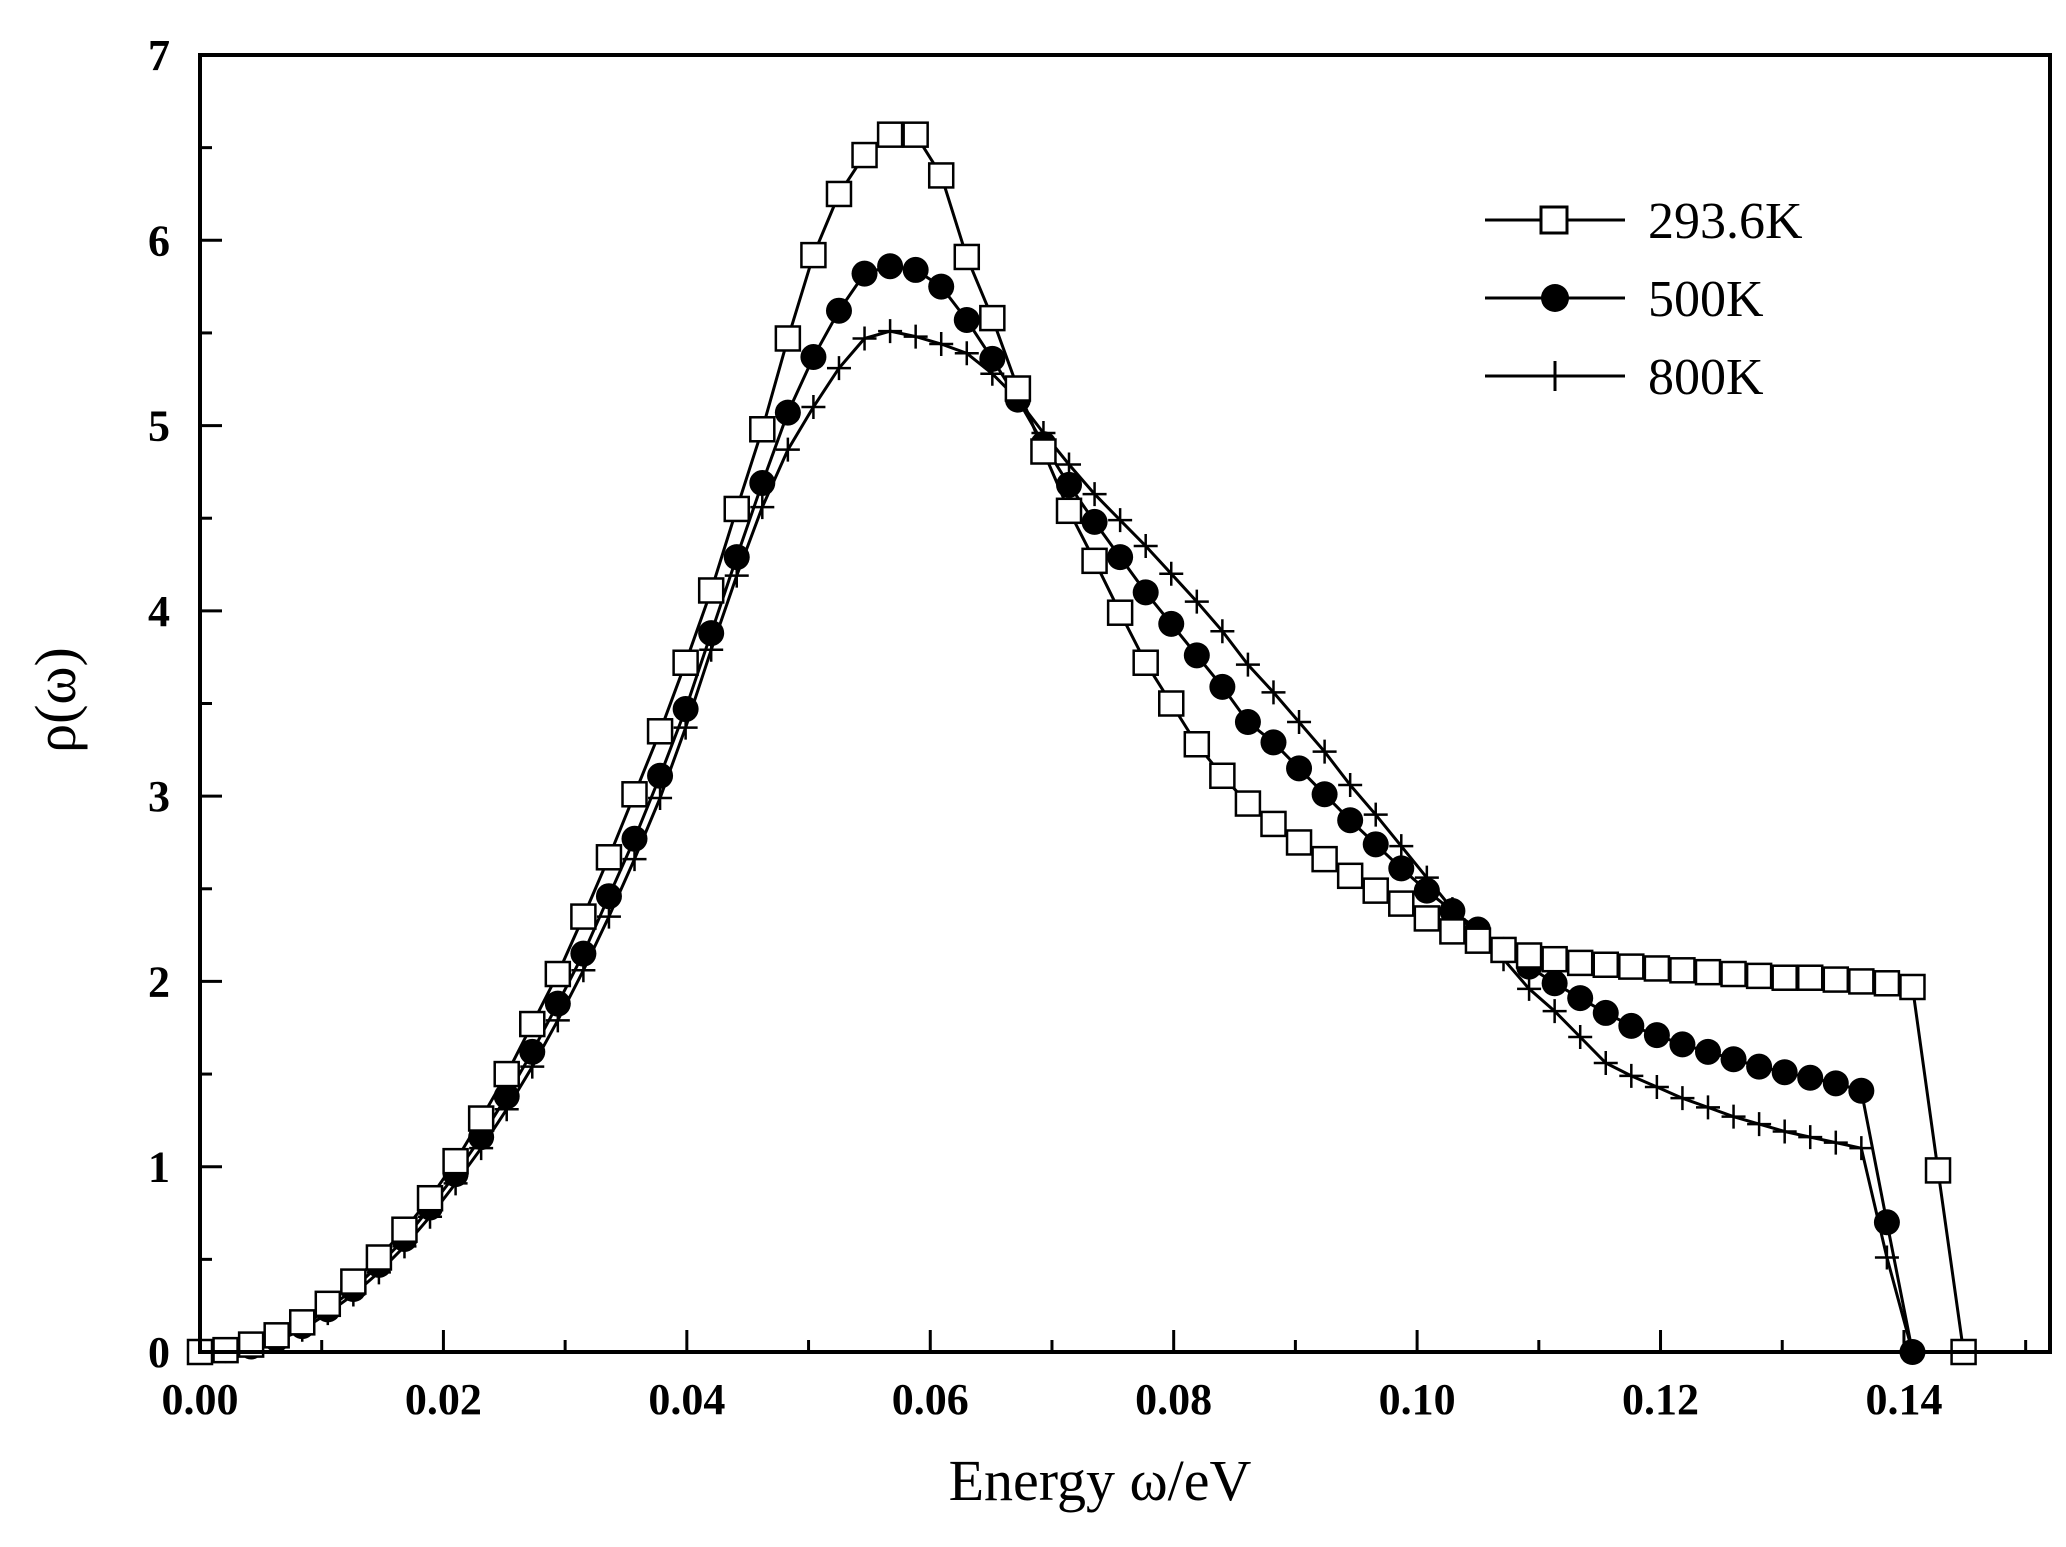  I want to click on x-axis-title: Energy ω/eV, so click(1100, 1480).